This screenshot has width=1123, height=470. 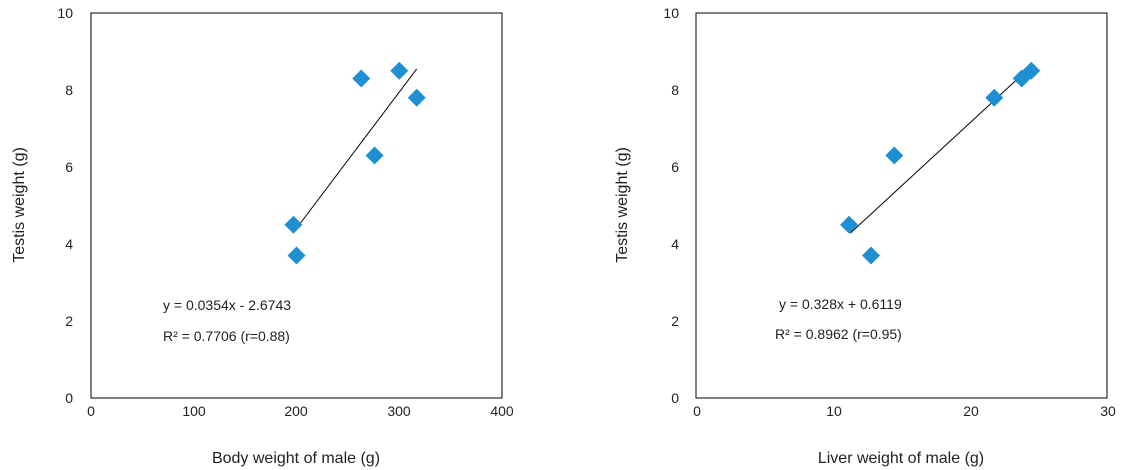 I want to click on x-tick-label: 400, so click(x=502, y=411).